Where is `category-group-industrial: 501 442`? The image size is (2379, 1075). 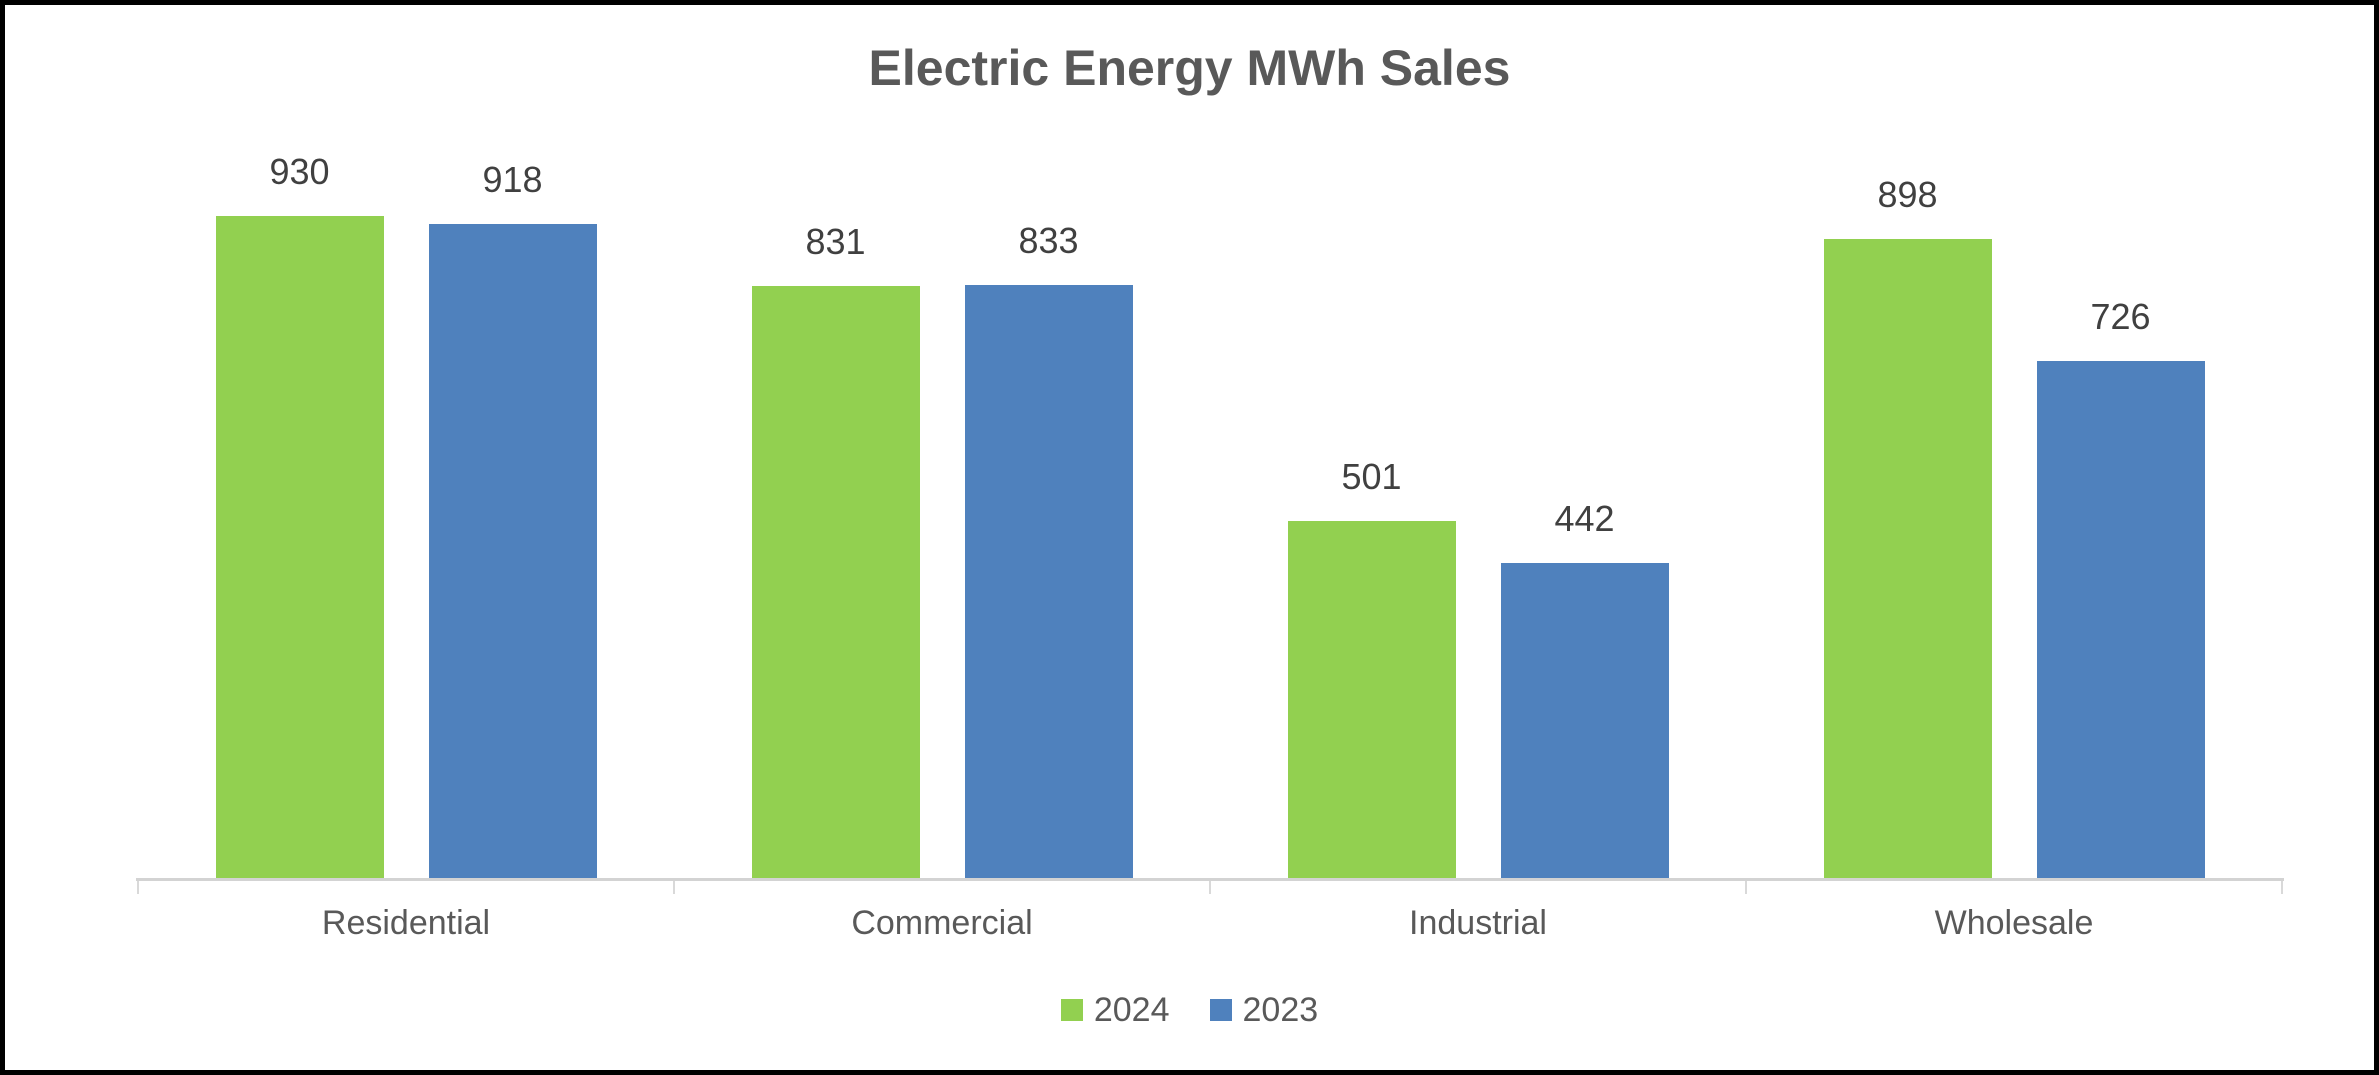 category-group-industrial: 501 442 is located at coordinates (1478, 522).